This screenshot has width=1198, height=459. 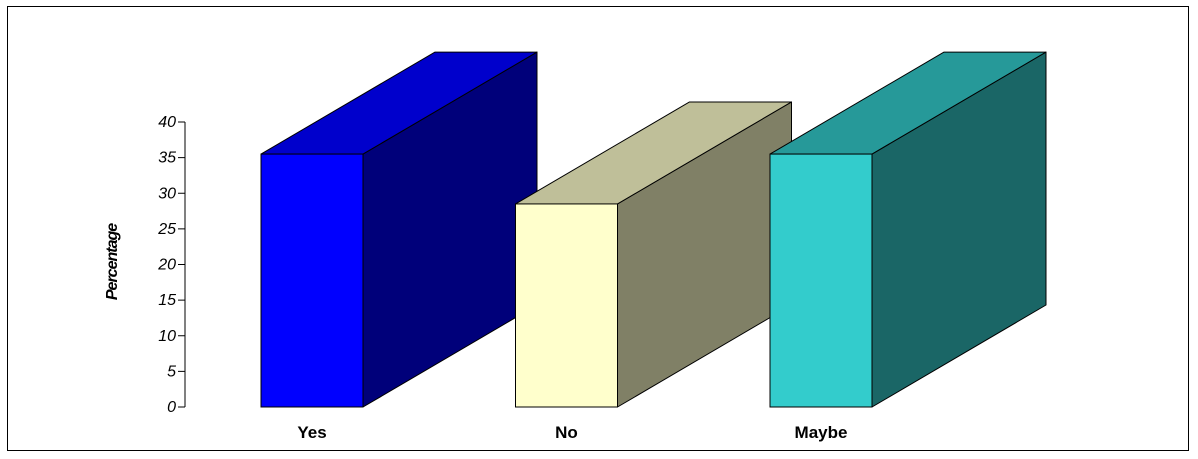 I want to click on y-tick-label: 15, so click(x=167, y=300).